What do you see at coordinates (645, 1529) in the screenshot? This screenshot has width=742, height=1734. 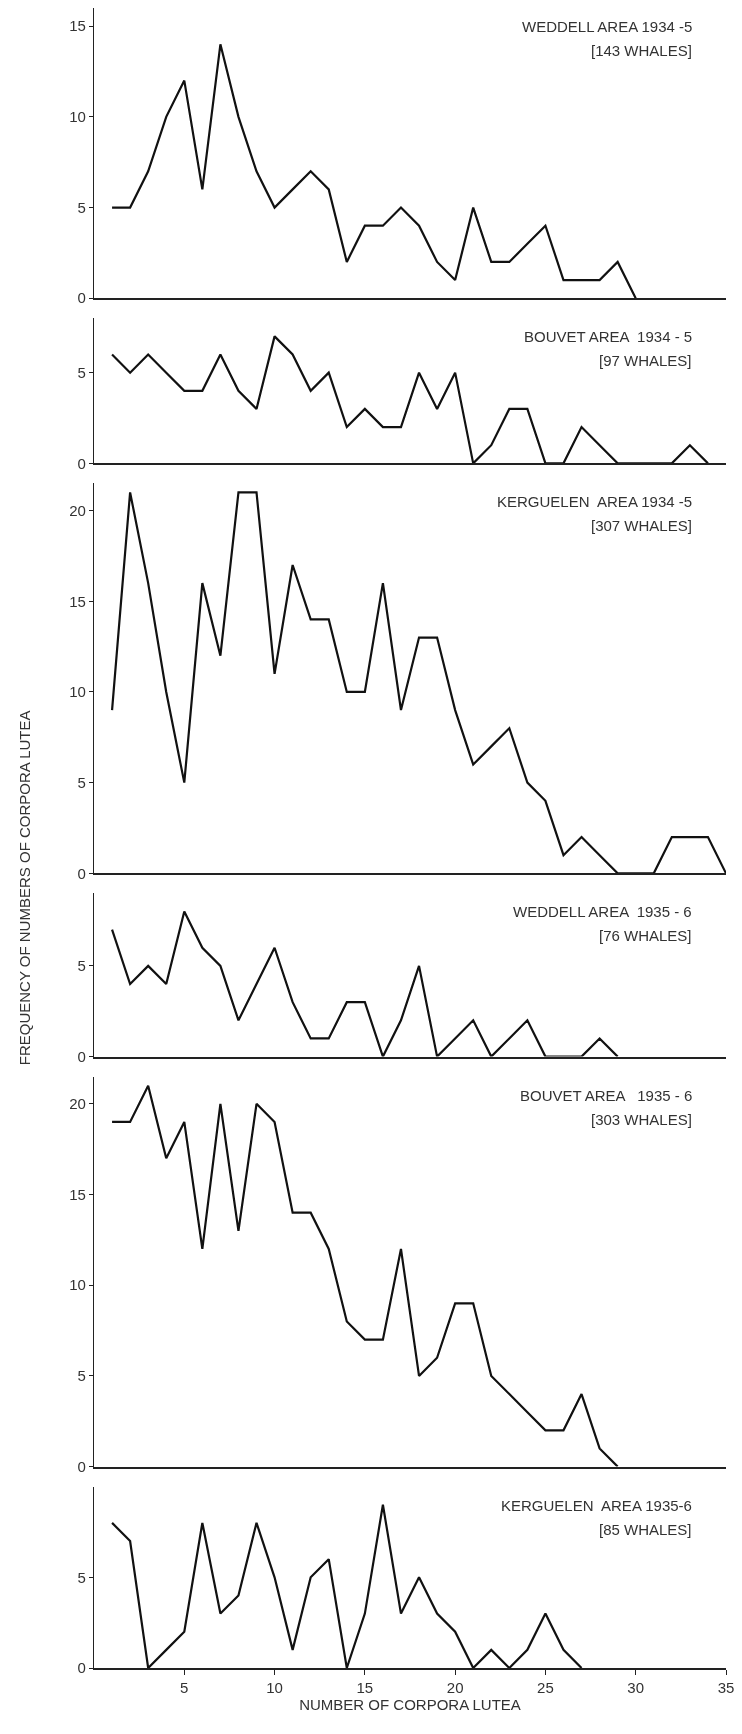 I see `text: [85 WHALES]` at bounding box center [645, 1529].